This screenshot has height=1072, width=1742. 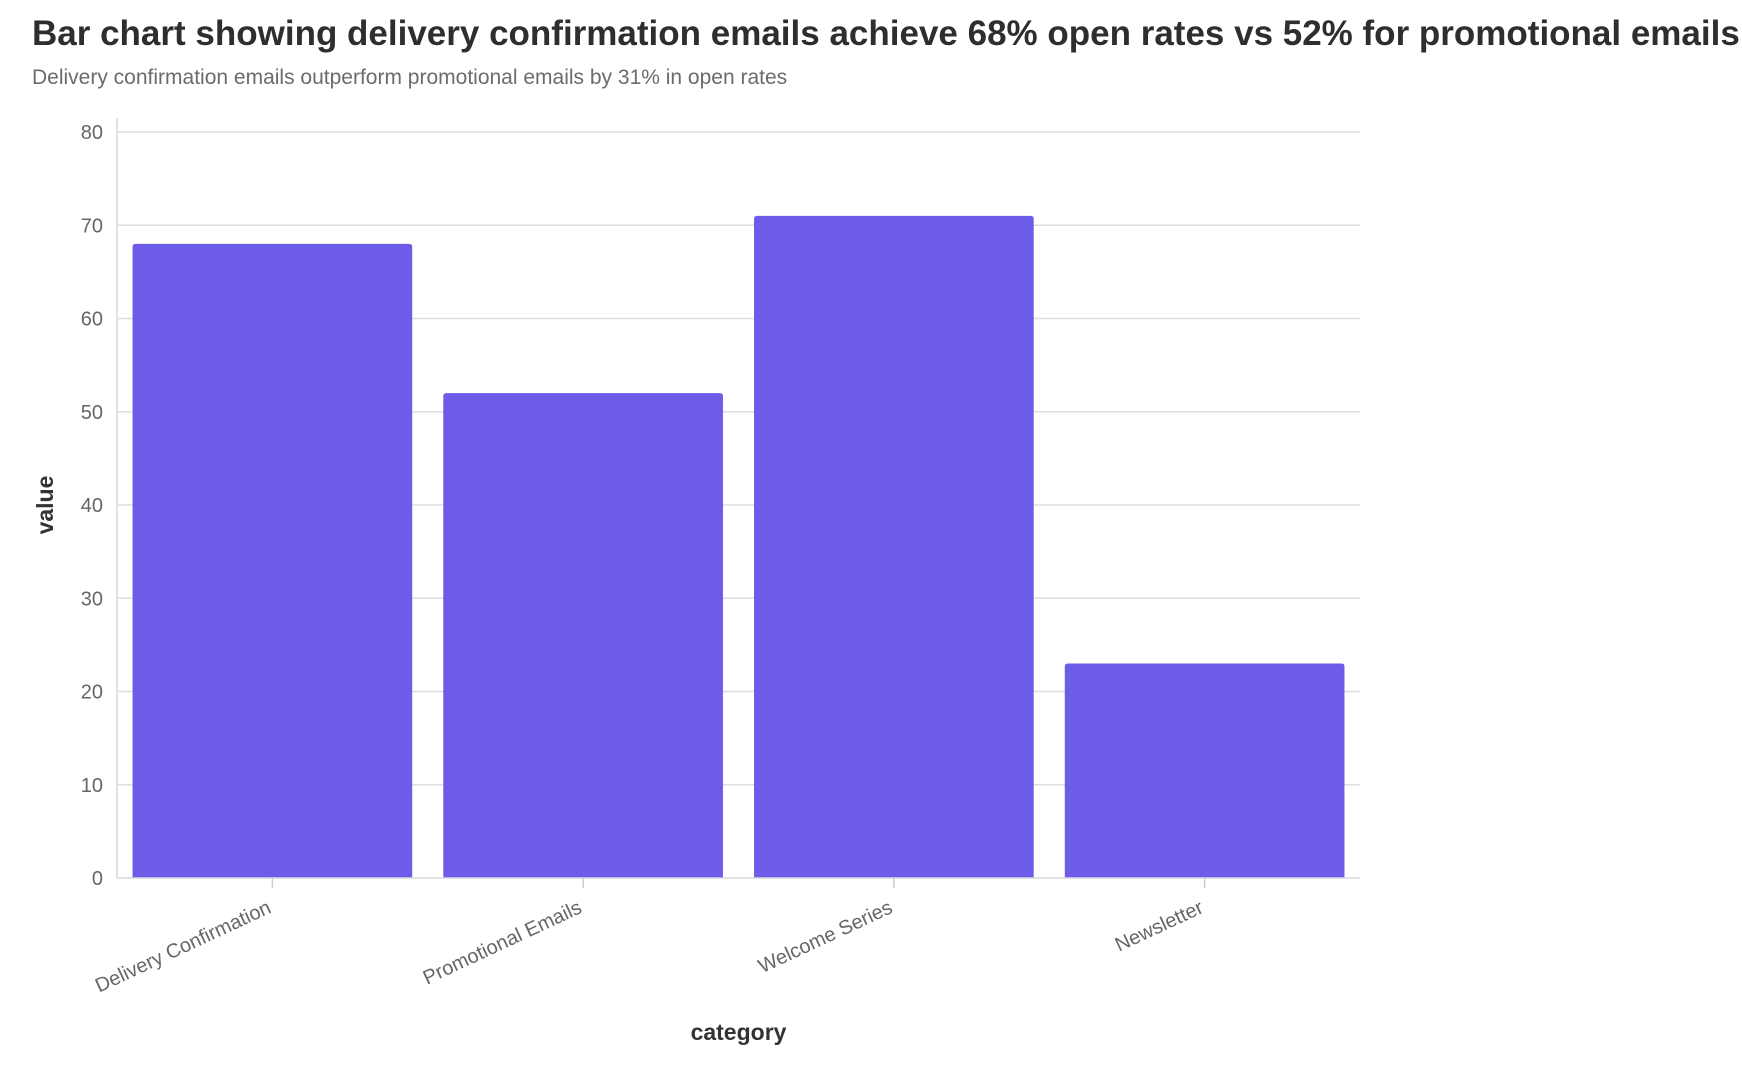 I want to click on y-tick-label: 50, so click(x=92, y=413).